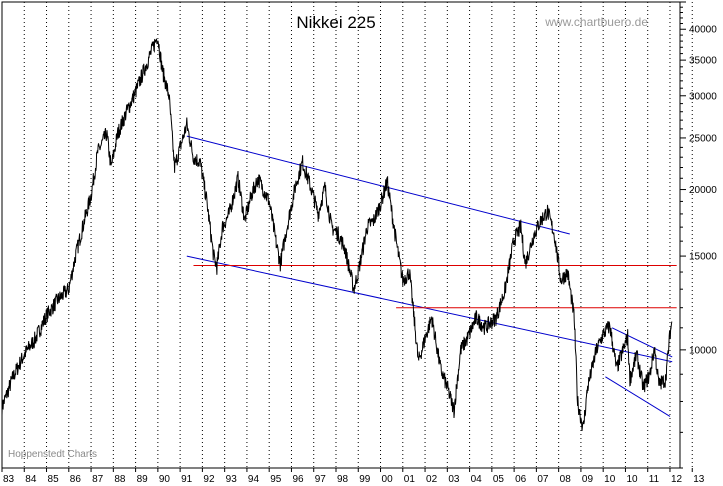 The image size is (723, 486). I want to click on x-tick-label: 90, so click(165, 479).